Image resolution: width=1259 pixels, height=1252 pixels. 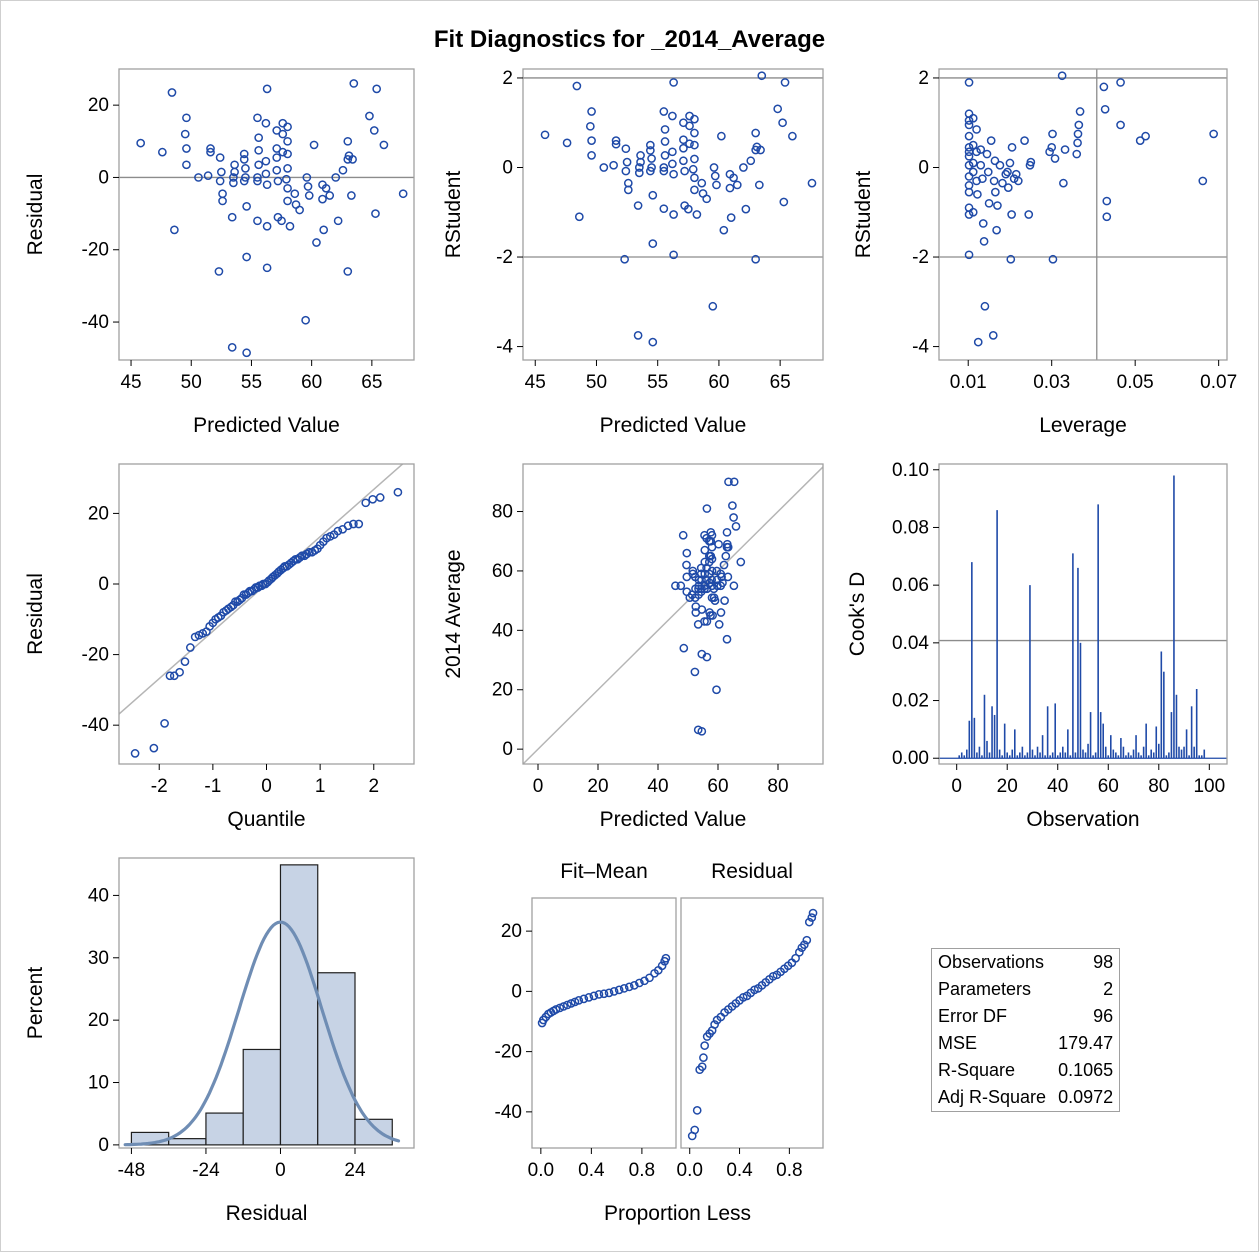 I want to click on x-axis-label: Observation, so click(x=1082, y=819).